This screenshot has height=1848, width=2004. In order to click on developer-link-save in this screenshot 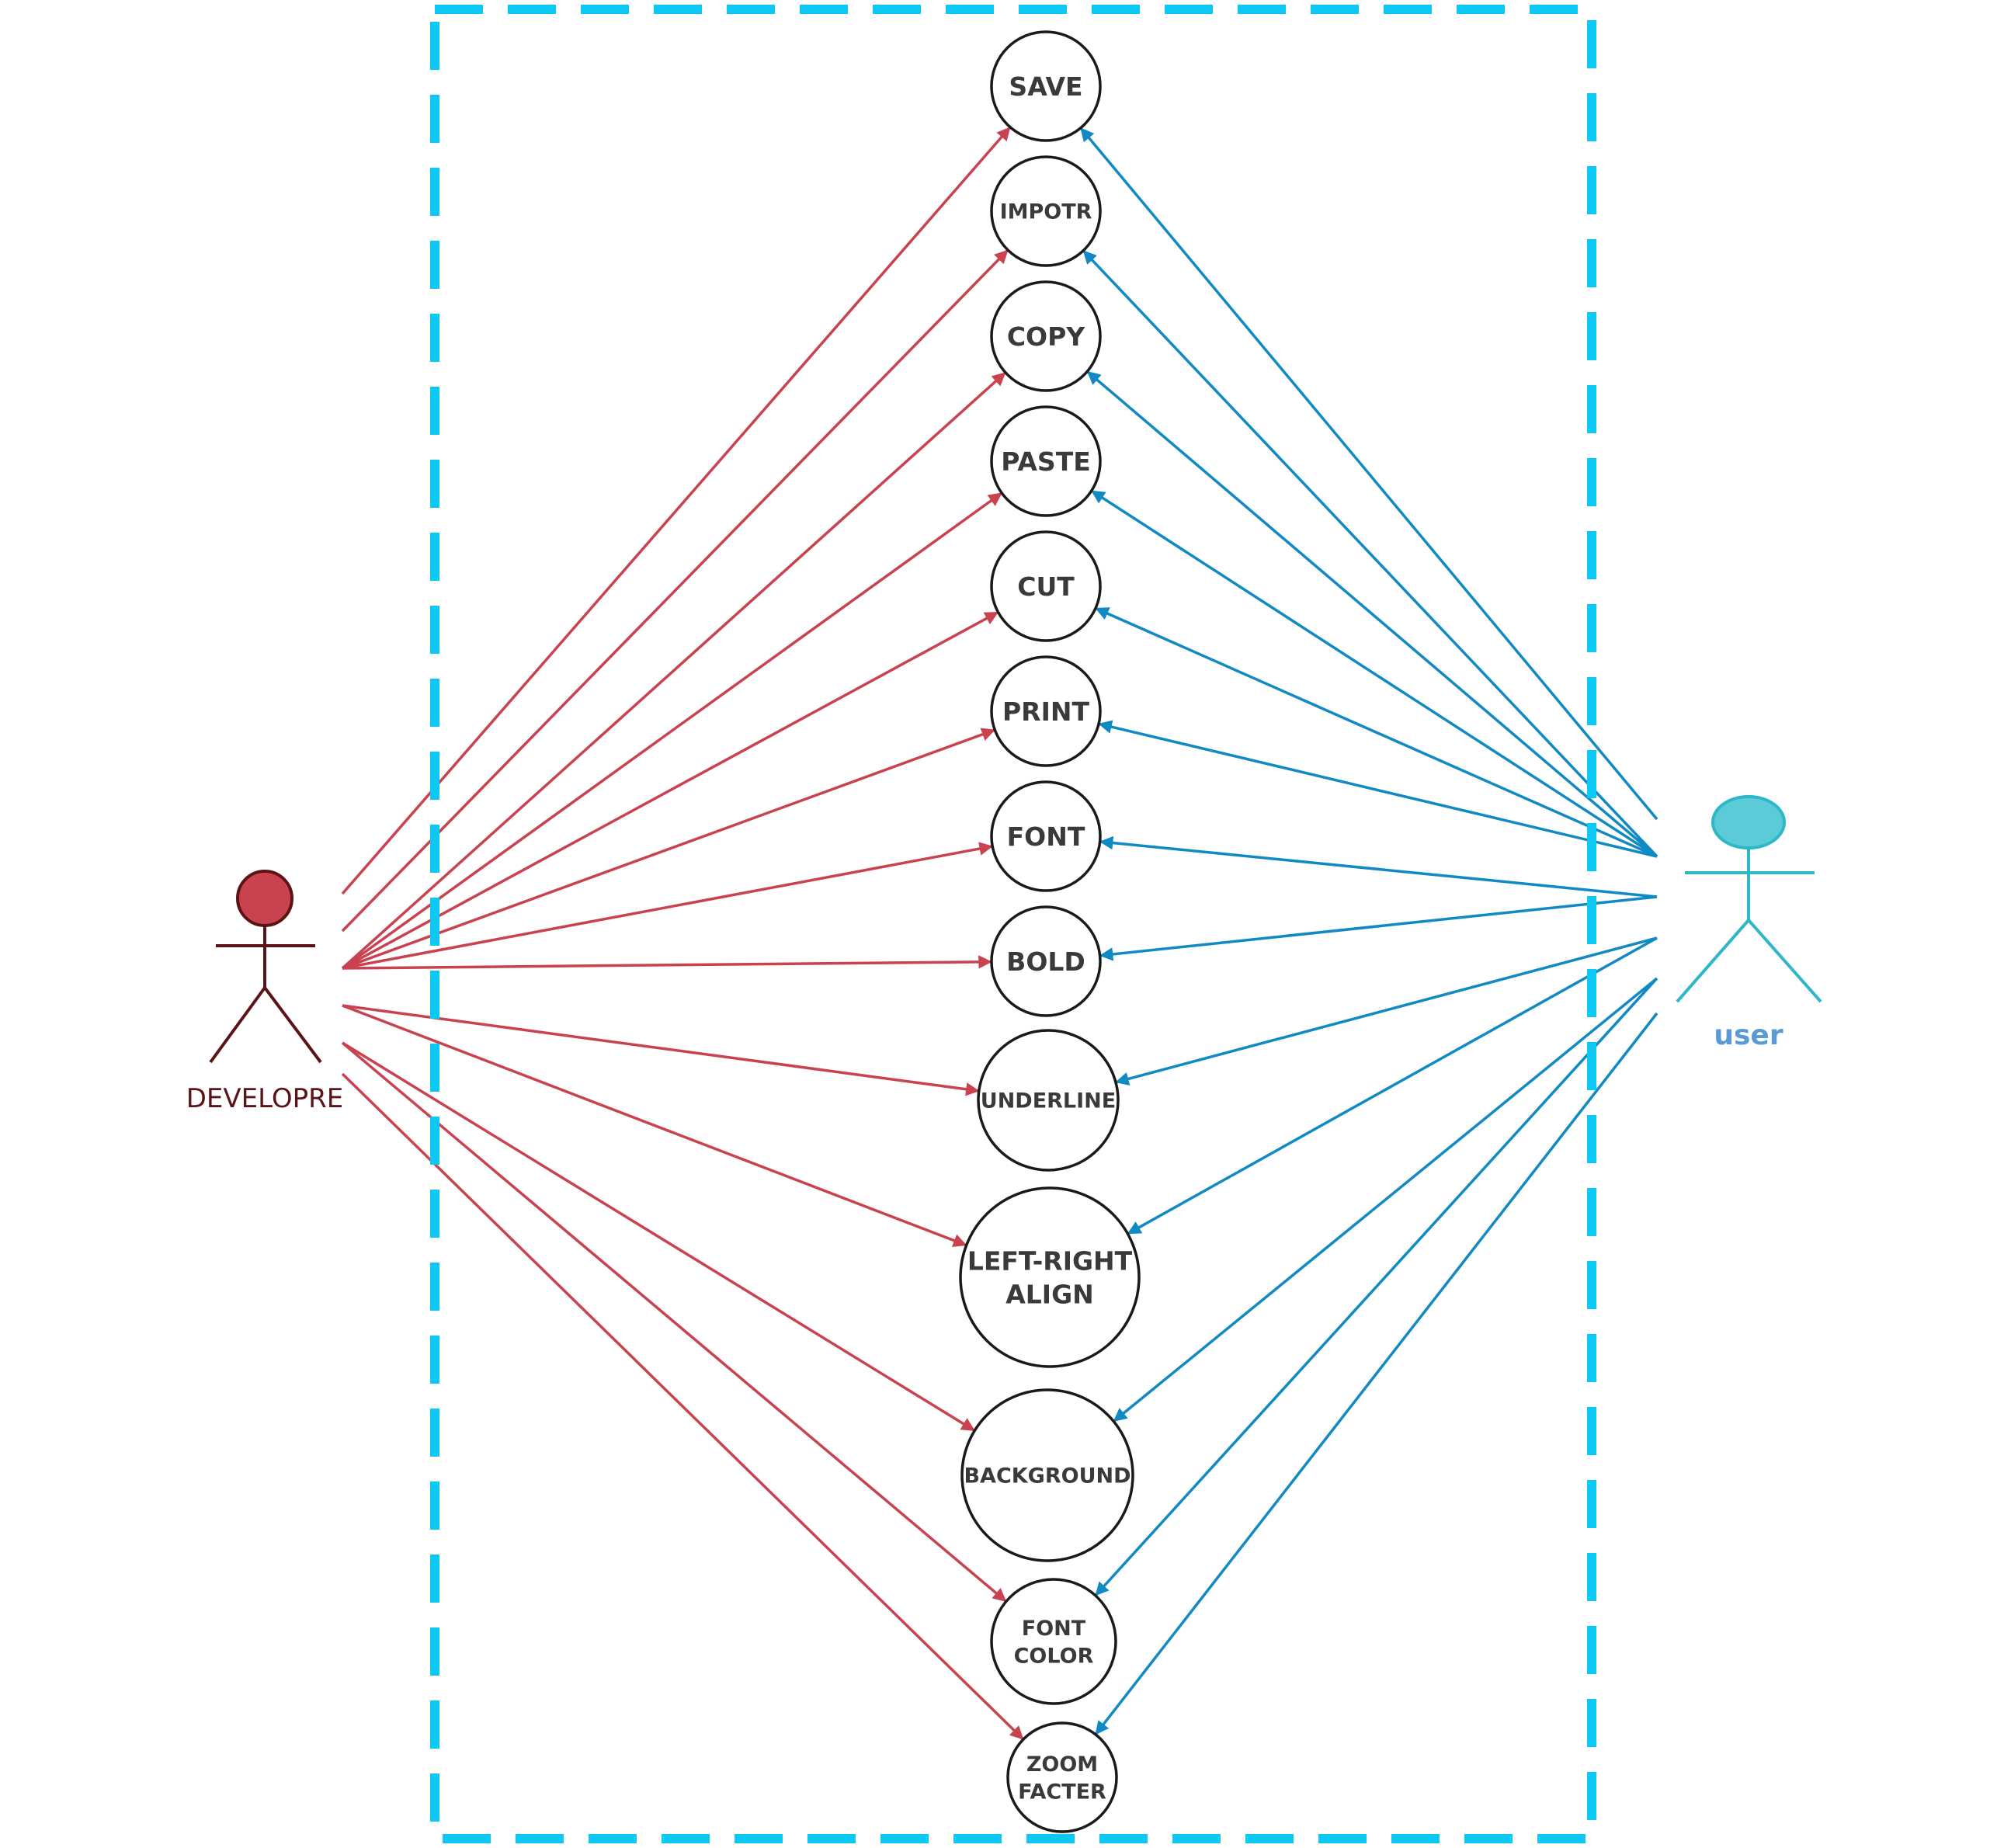, I will do `click(676, 511)`.